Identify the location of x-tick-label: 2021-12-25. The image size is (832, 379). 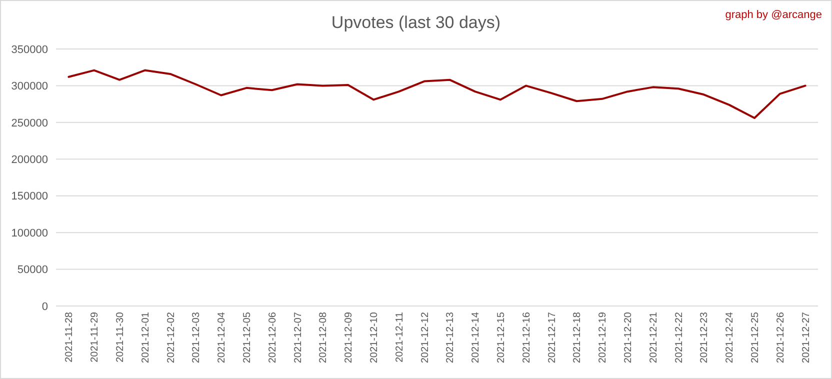
(755, 338).